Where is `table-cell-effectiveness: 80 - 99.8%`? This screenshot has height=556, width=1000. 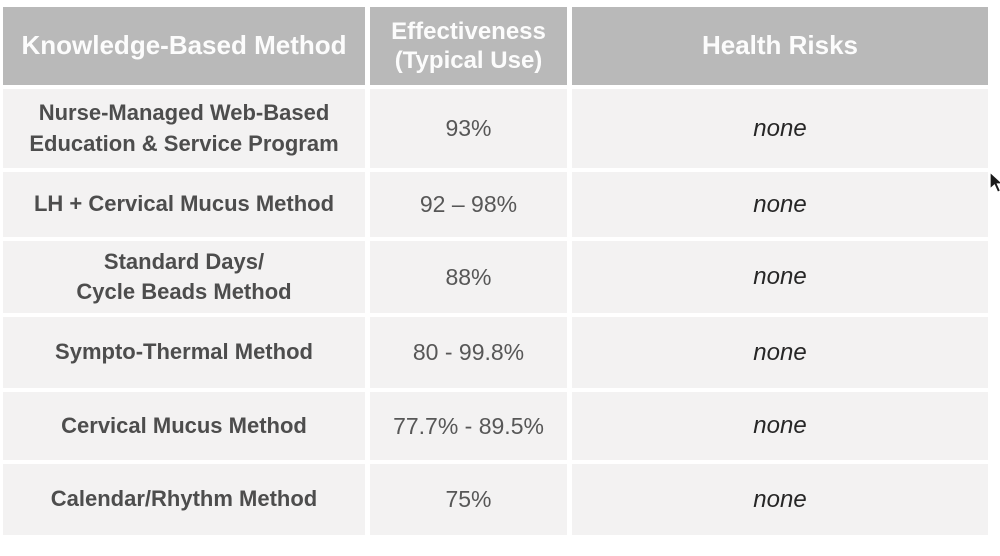
table-cell-effectiveness: 80 - 99.8% is located at coordinates (468, 352).